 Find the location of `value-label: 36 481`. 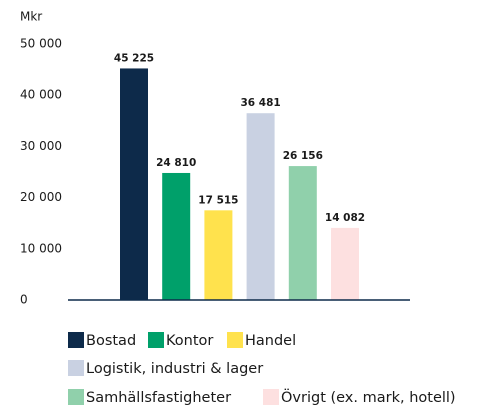

value-label: 36 481 is located at coordinates (261, 103).